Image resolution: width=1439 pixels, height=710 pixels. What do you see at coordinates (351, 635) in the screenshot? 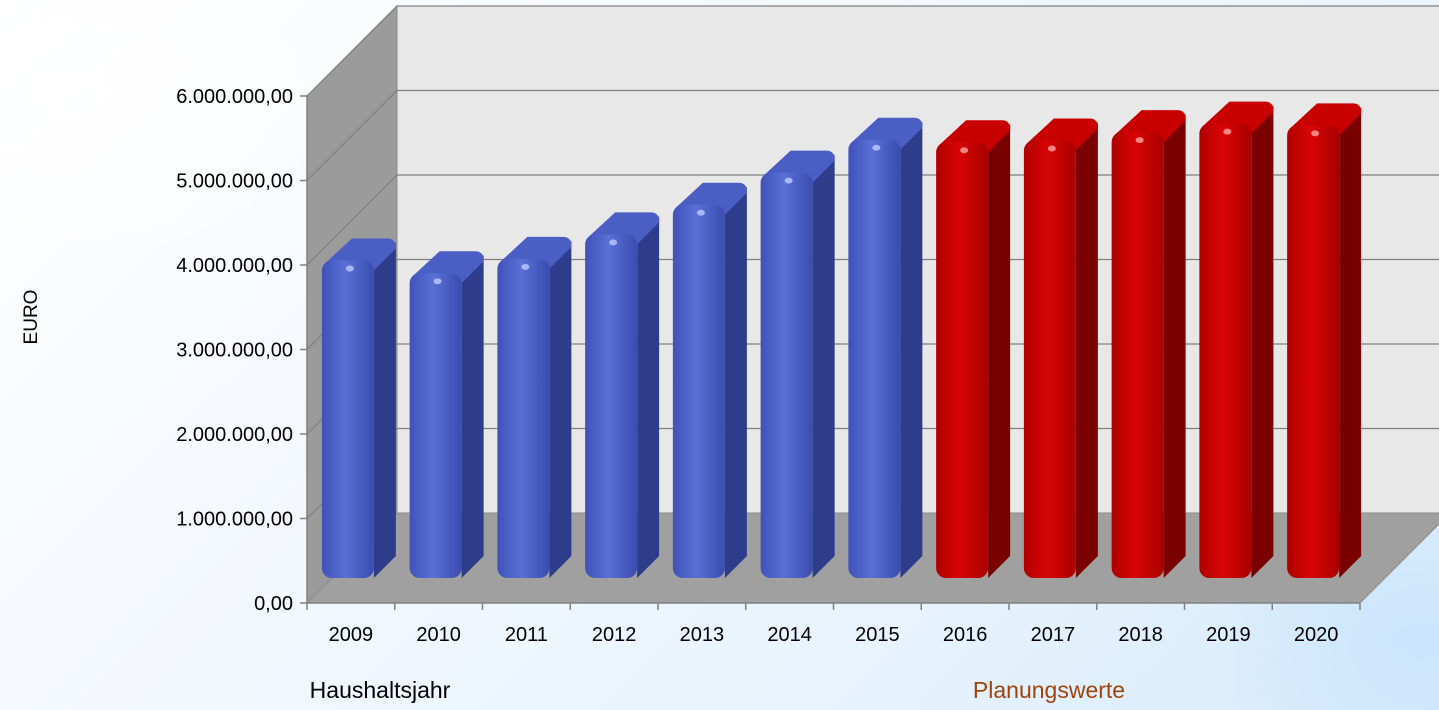
I see `x-tick-label: 2009` at bounding box center [351, 635].